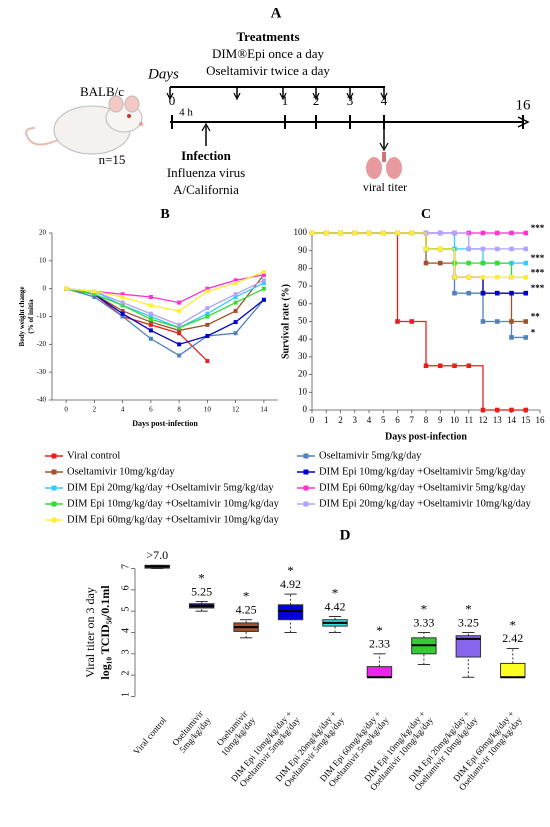 The height and width of the screenshot is (827, 550). I want to click on x-tick-label: 16, so click(541, 420).